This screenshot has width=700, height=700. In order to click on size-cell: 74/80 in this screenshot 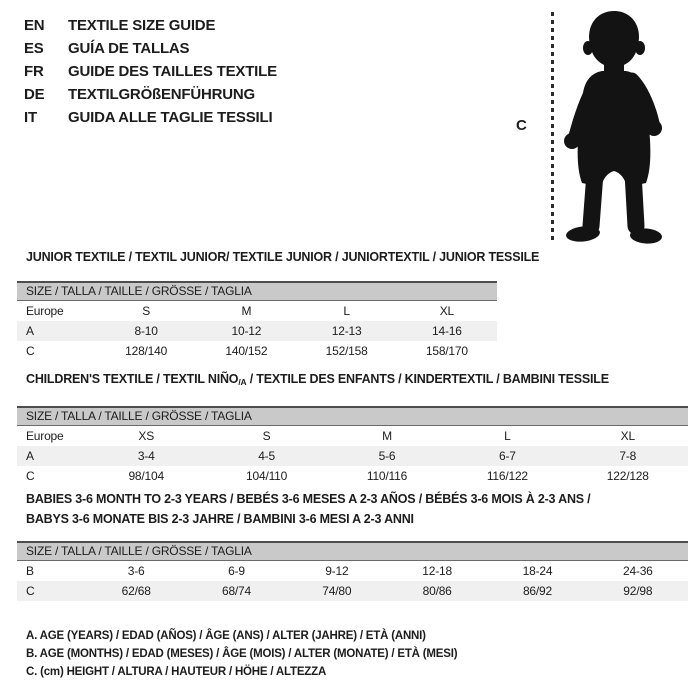, I will do `click(337, 591)`.